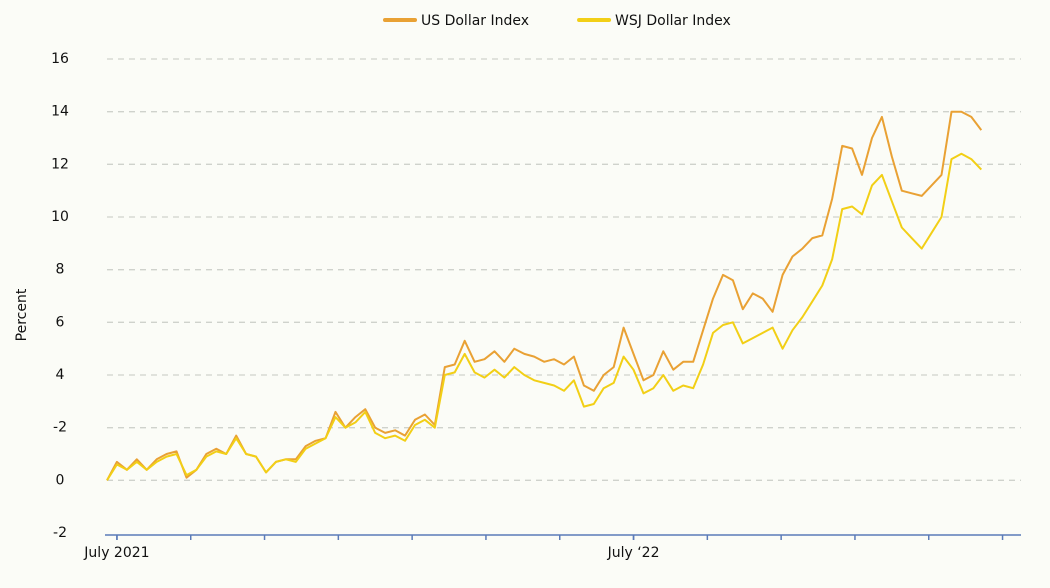  I want to click on legend-label: WSJ Dollar Index, so click(673, 21).